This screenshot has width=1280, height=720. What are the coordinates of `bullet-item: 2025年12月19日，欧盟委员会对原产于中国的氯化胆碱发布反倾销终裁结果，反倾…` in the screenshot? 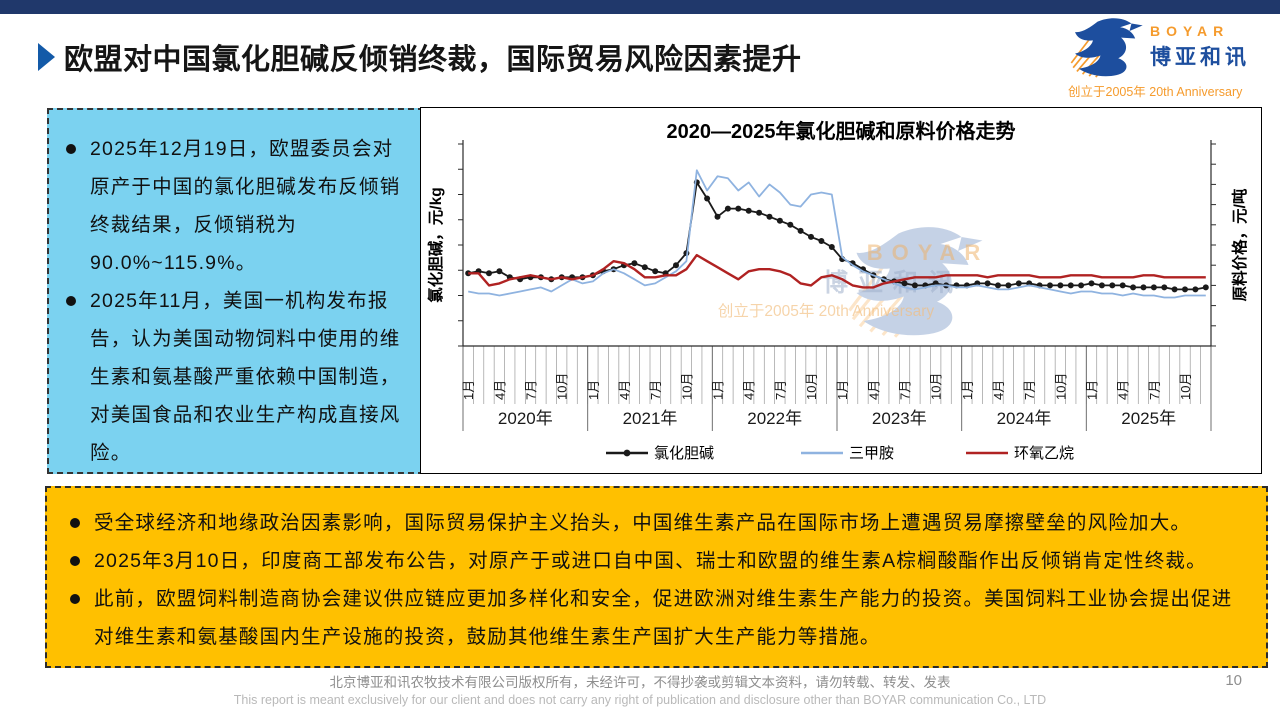 It's located at (234, 206).